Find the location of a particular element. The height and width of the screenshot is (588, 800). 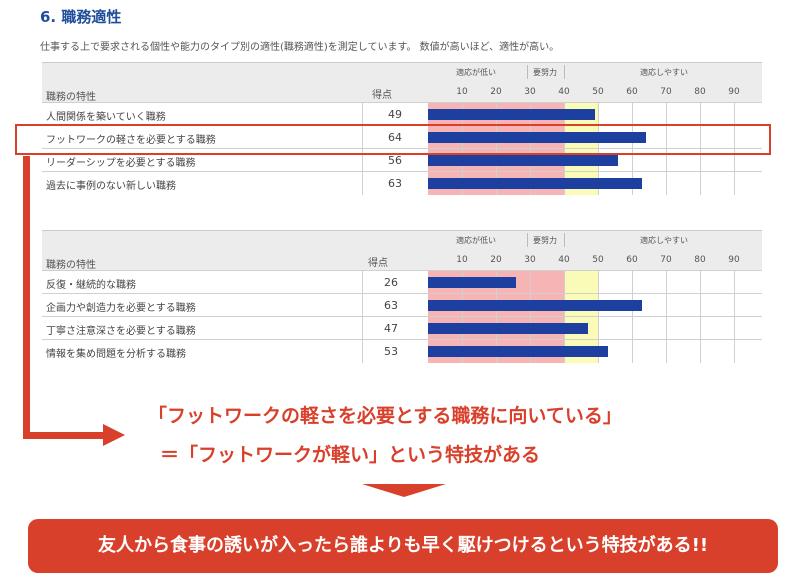

axis-tick-label: 30 is located at coordinates (530, 260).